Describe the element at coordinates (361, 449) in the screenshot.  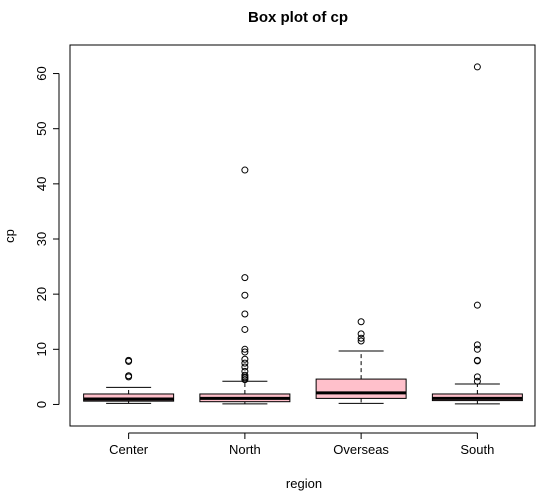
I see `x-tick-label: Overseas` at that location.